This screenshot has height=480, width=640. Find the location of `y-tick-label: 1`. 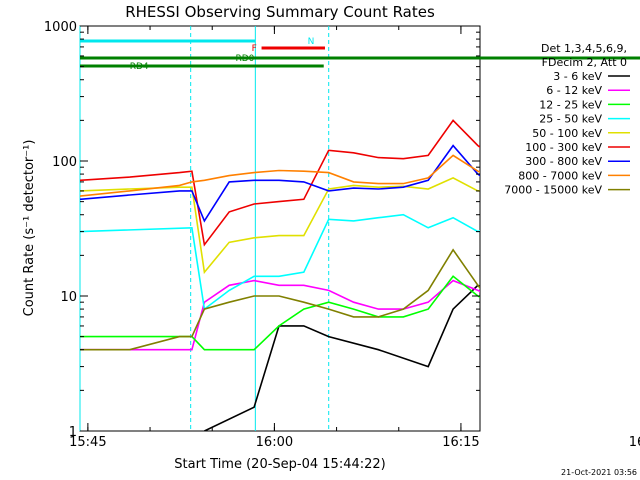

y-tick-label: 1 is located at coordinates (73, 432).